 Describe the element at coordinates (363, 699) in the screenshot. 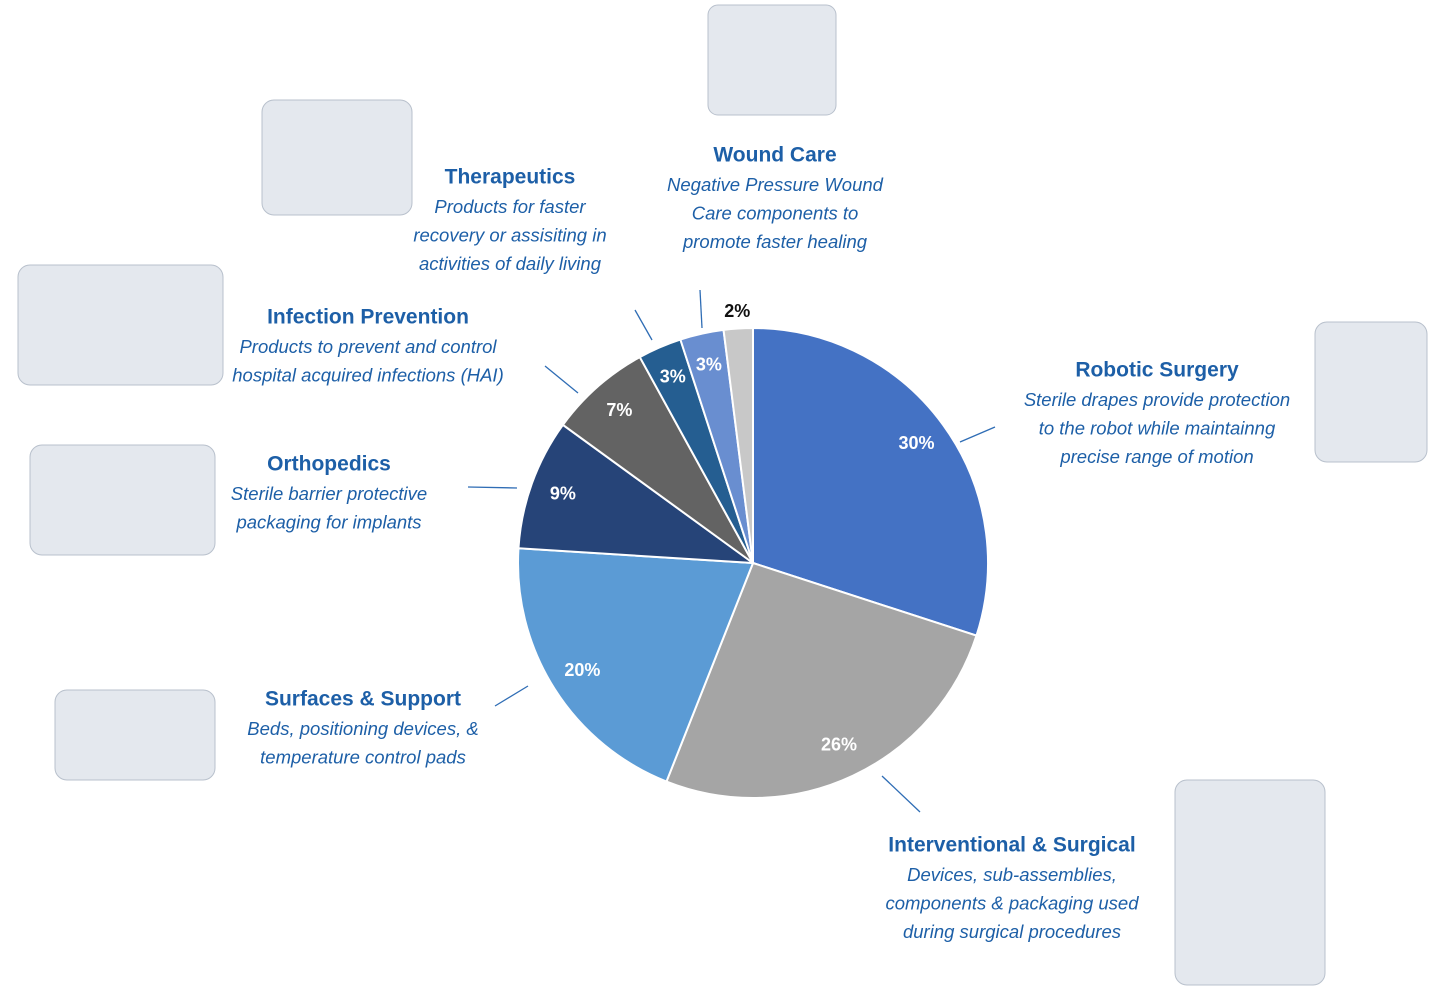

I see `category-label: Surfaces & Support` at that location.